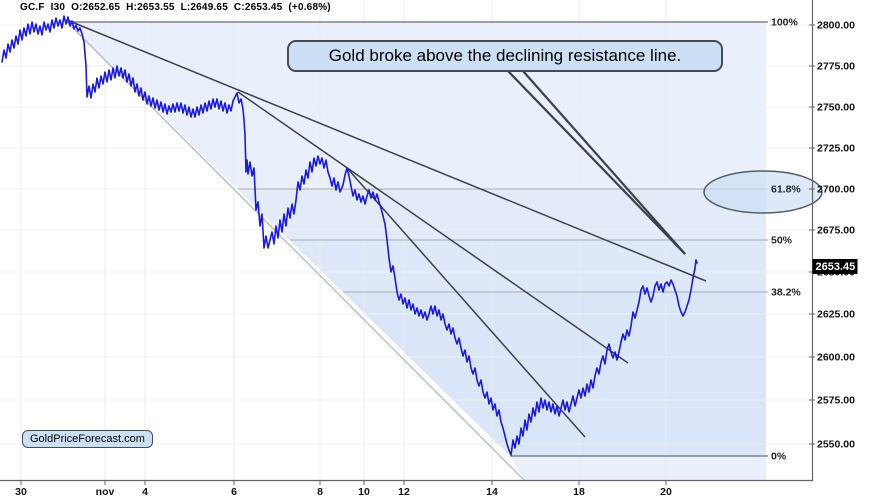 This screenshot has width=875, height=503. What do you see at coordinates (364, 492) in the screenshot?
I see `date-axis-label: 10` at bounding box center [364, 492].